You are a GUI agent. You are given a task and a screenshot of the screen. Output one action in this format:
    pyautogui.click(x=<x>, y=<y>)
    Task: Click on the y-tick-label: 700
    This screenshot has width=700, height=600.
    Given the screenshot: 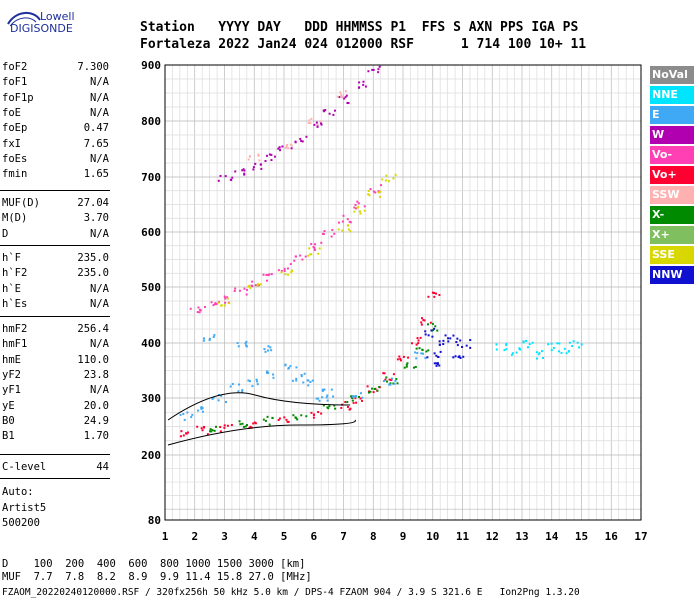 What is the action you would take?
    pyautogui.click(x=151, y=177)
    